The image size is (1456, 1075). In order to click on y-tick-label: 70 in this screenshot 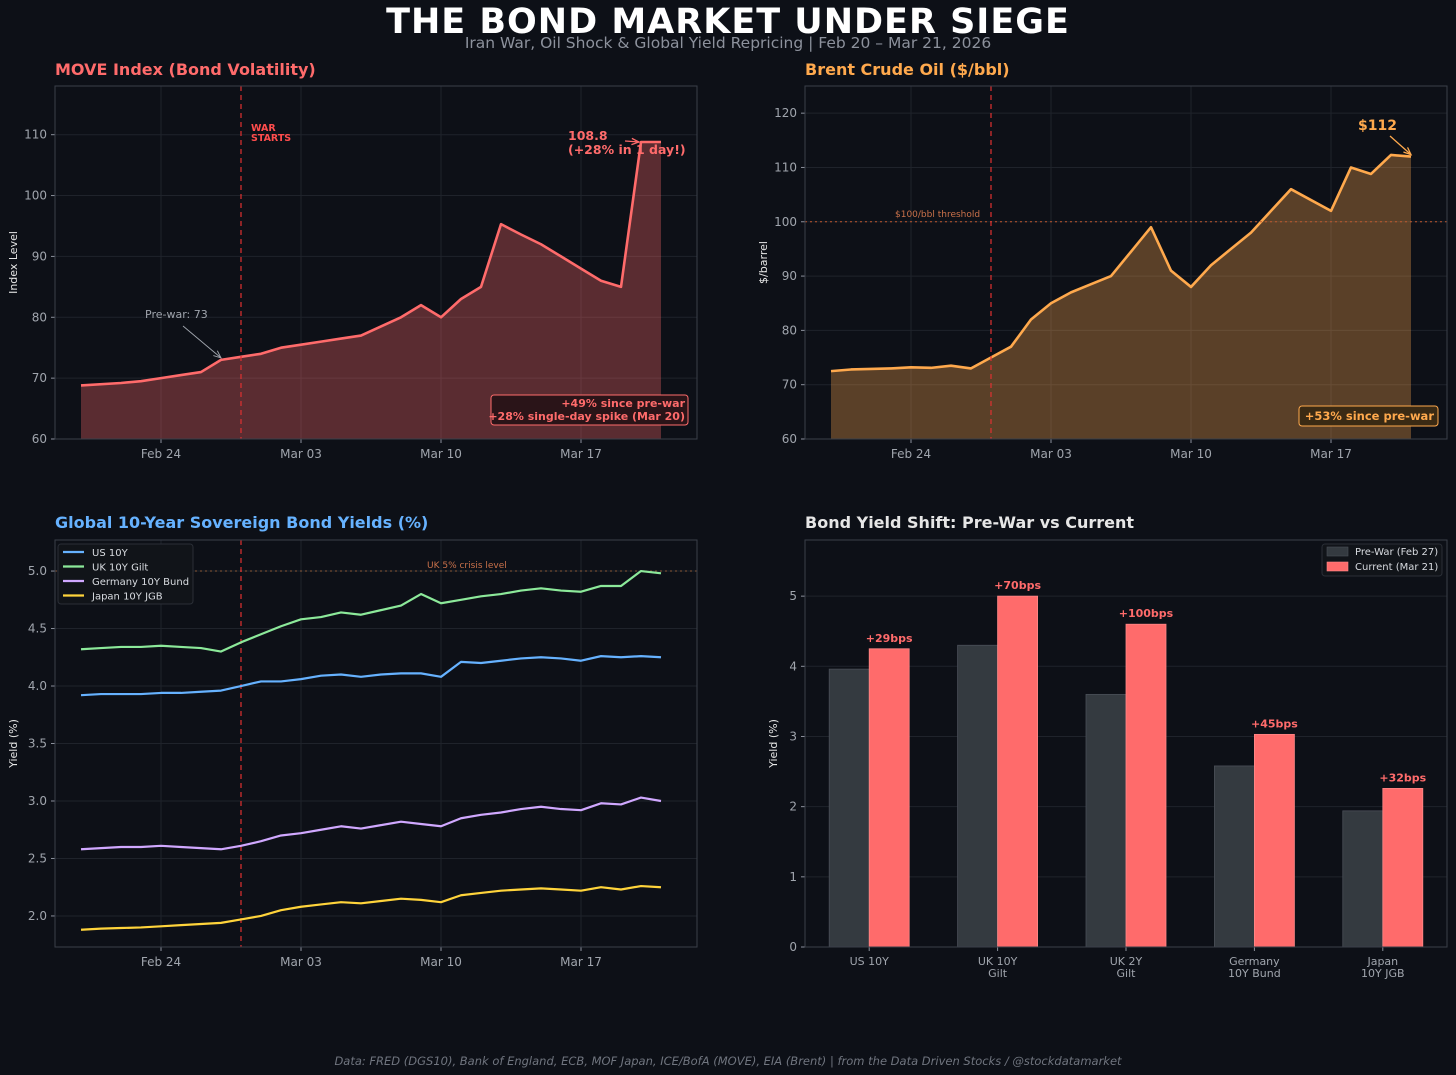, I will do `click(39, 378)`.